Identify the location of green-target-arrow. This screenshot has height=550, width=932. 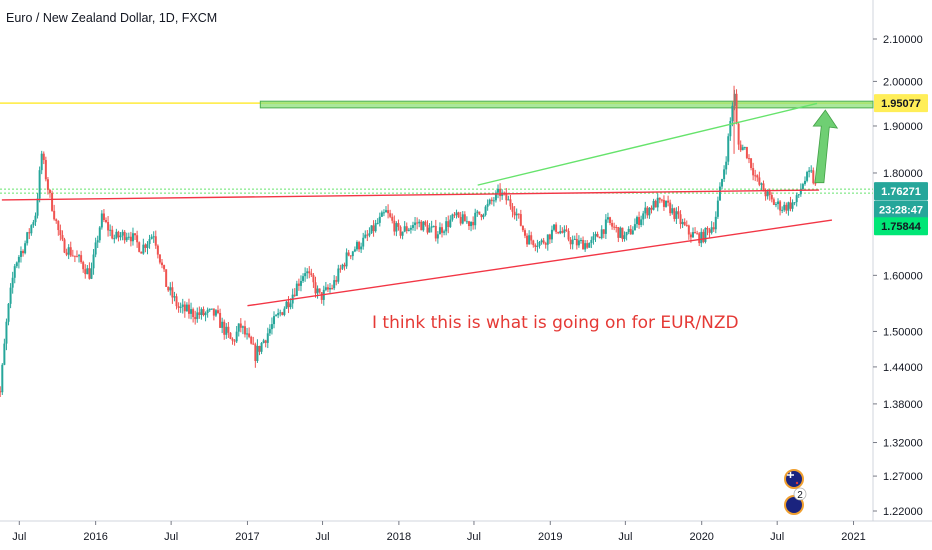
(825, 146).